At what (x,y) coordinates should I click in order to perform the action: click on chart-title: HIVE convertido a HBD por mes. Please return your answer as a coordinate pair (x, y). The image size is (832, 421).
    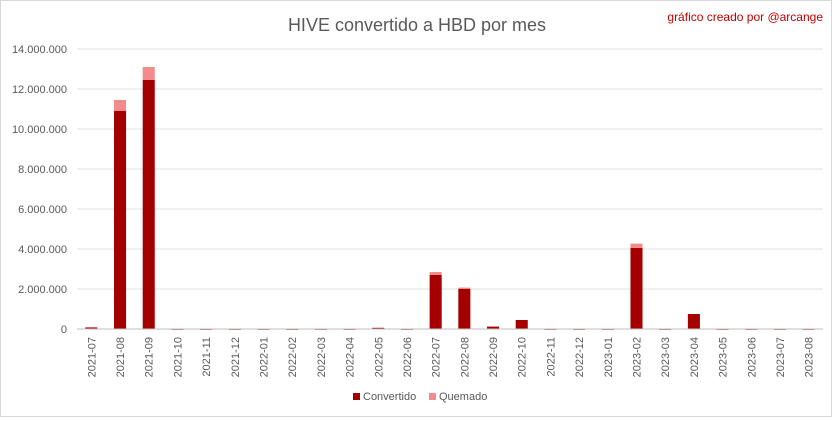
    Looking at the image, I should click on (417, 25).